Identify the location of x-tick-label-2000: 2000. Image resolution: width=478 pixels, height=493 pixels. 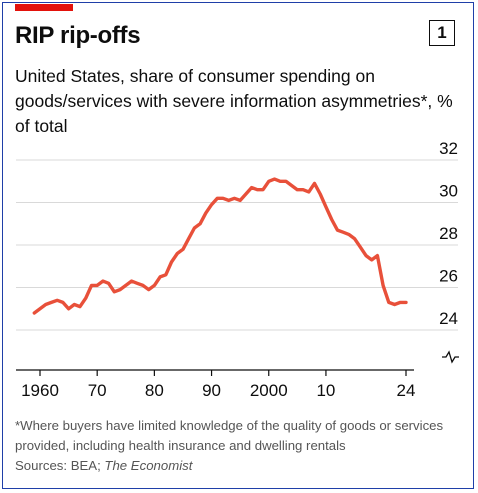
(269, 390).